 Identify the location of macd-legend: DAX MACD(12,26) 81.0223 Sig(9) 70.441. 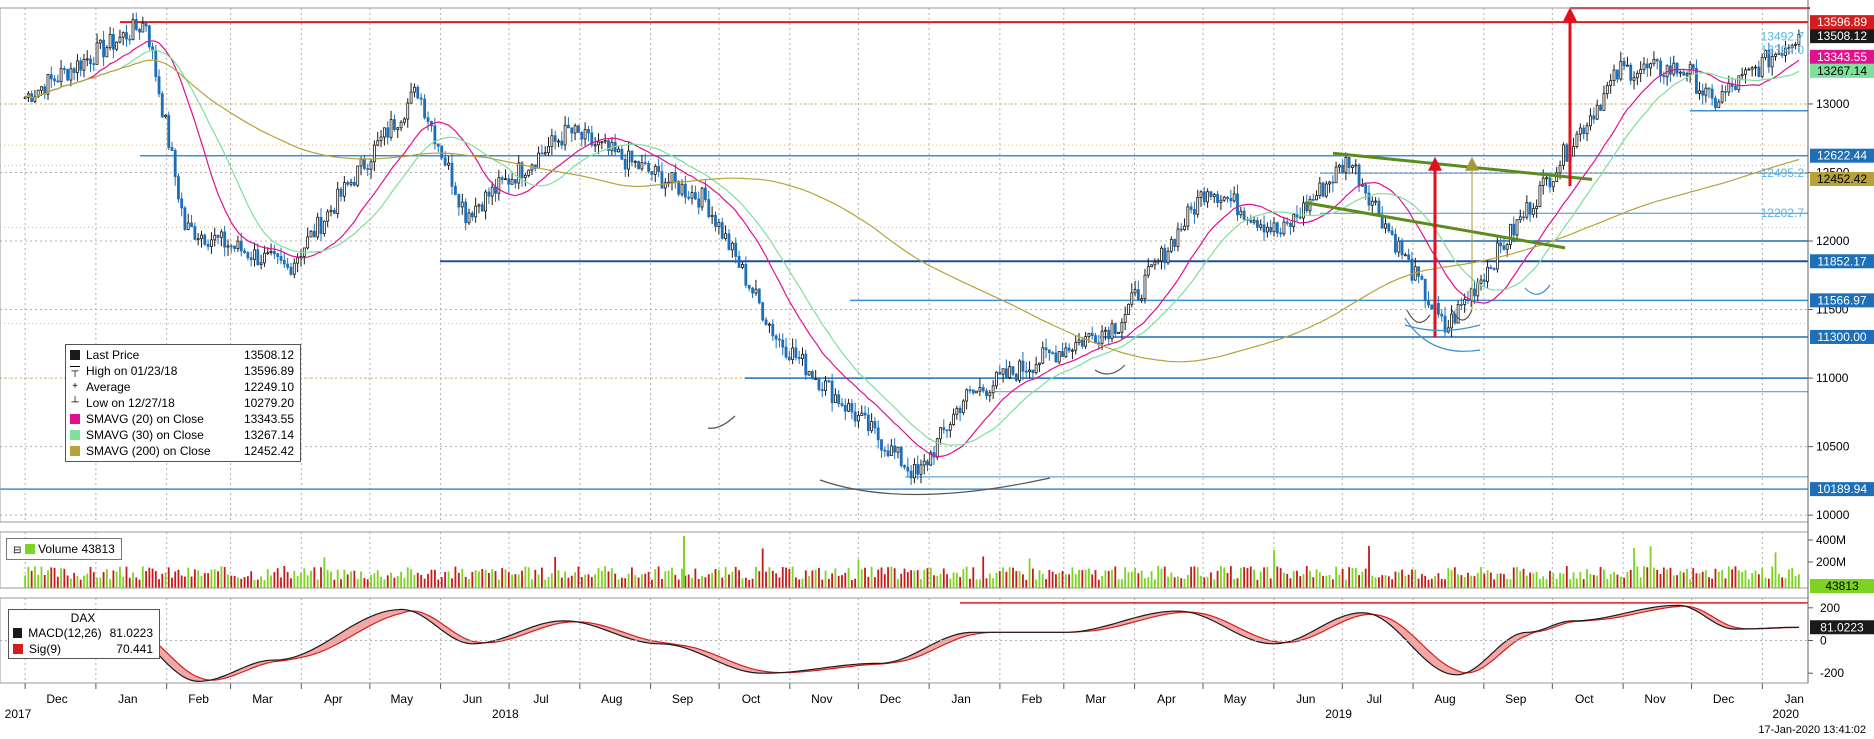
(84, 634).